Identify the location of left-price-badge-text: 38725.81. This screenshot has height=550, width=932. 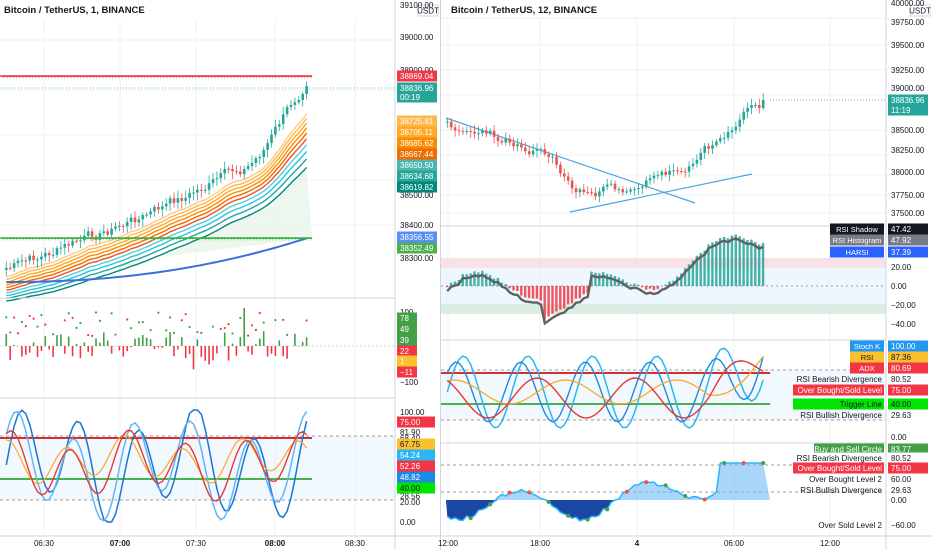
(417, 121).